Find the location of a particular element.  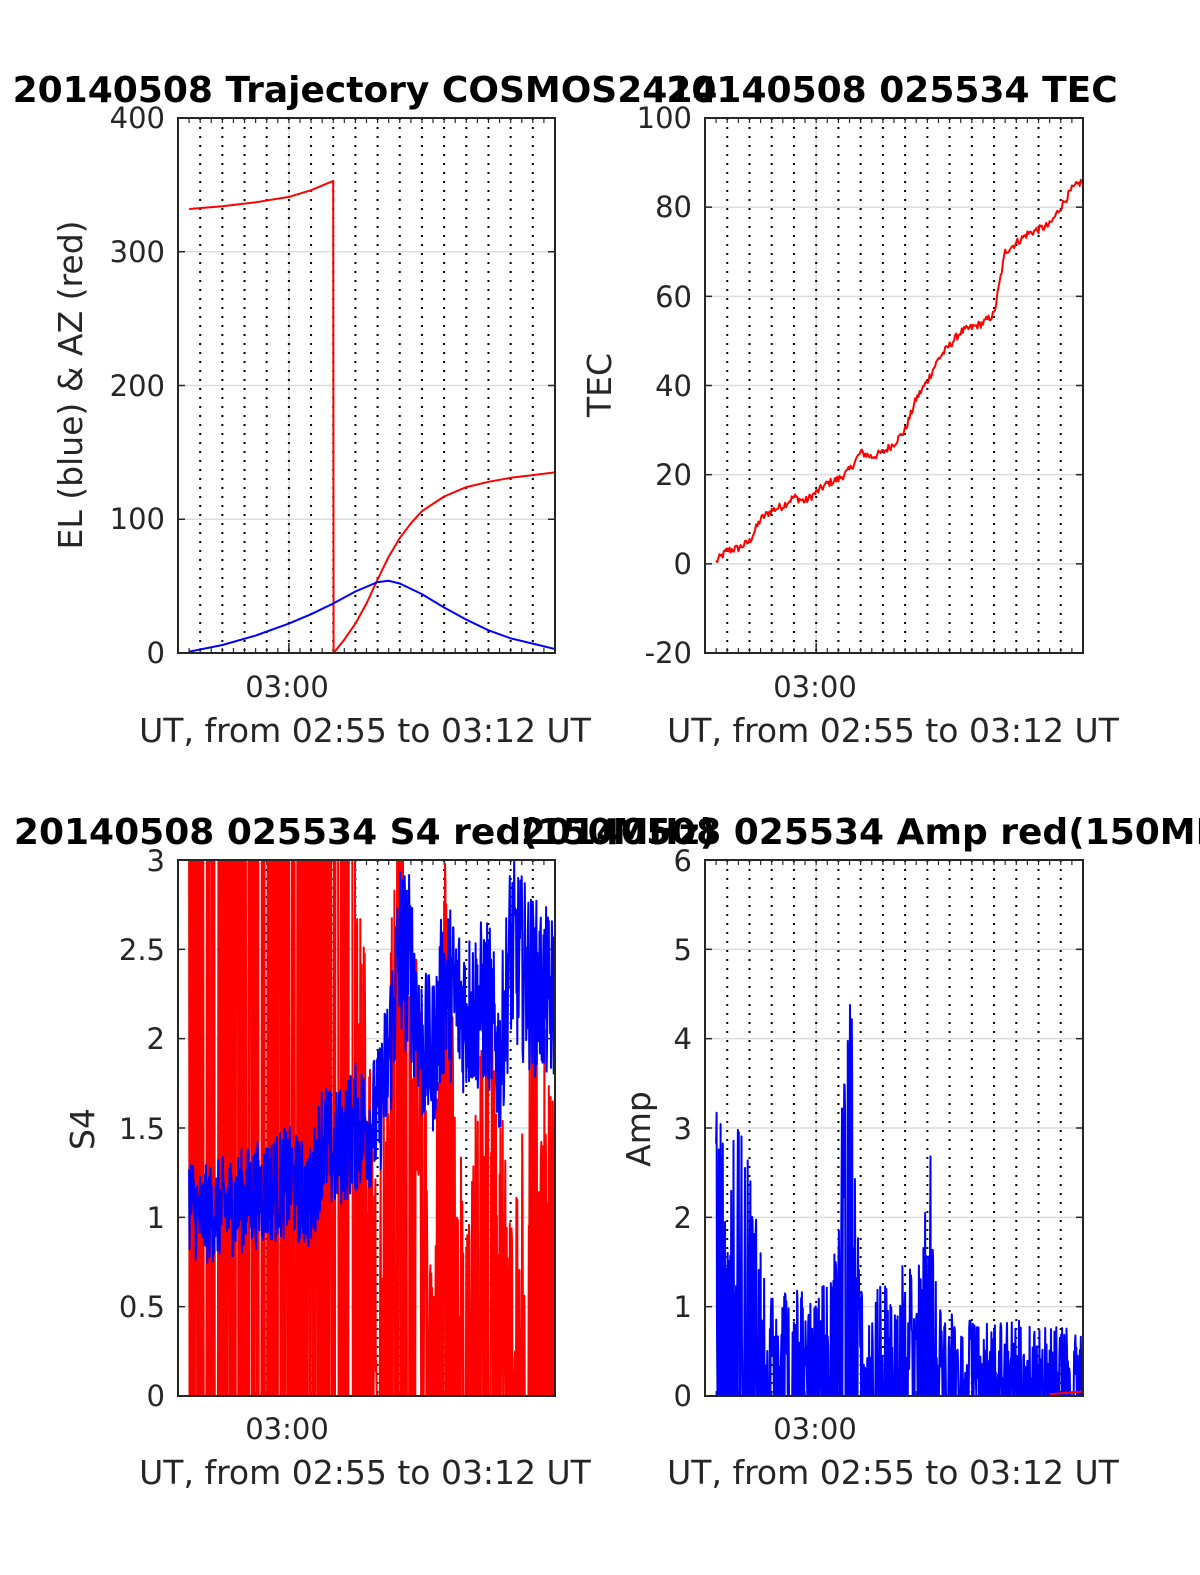

panel4-ylabel: Amp is located at coordinates (638, 1129).